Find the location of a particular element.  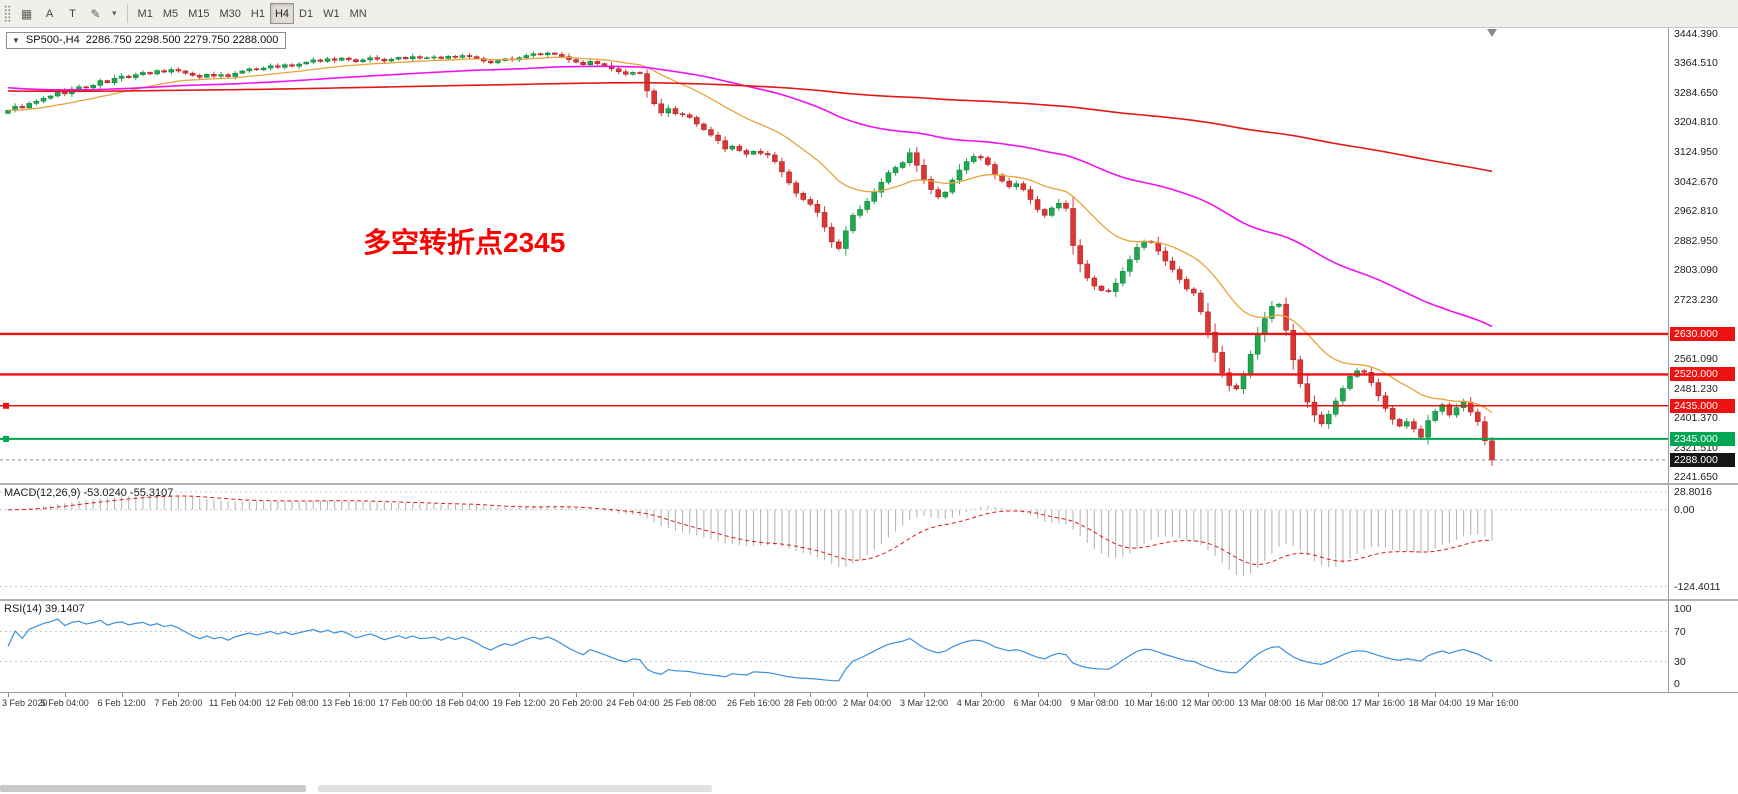

time-axis-label: 12 Feb 08:00 is located at coordinates (292, 703).